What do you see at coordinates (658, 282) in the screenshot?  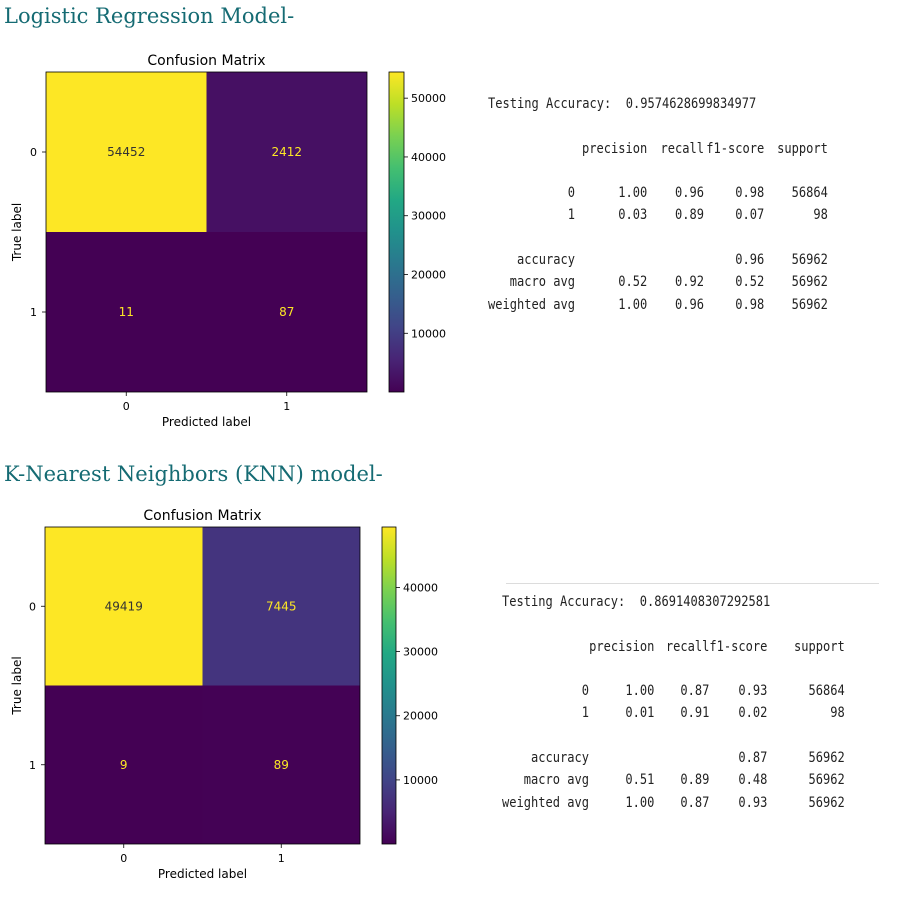 I see `report-row: macro avg 0.52 0.92 0.52 56962` at bounding box center [658, 282].